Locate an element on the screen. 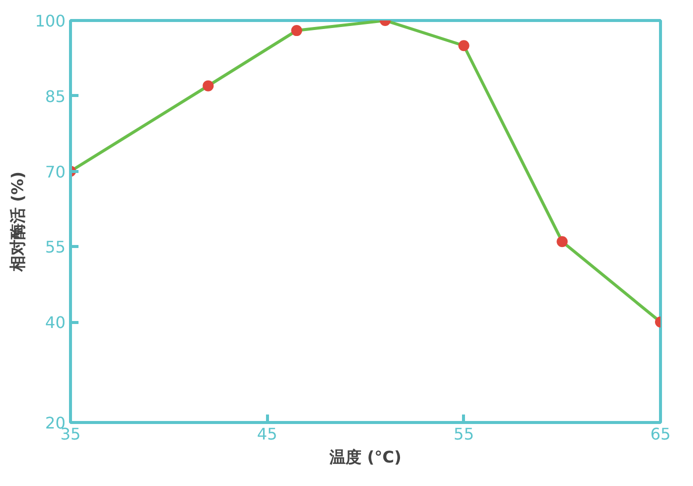  x-tick-label: 55 is located at coordinates (464, 434).